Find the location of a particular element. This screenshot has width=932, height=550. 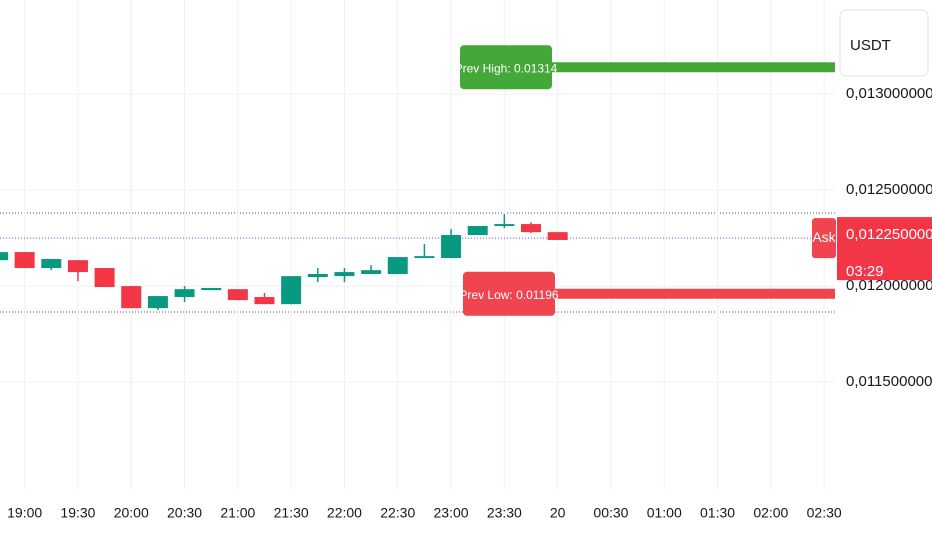

x-tick-label: 22:30 is located at coordinates (397, 513).